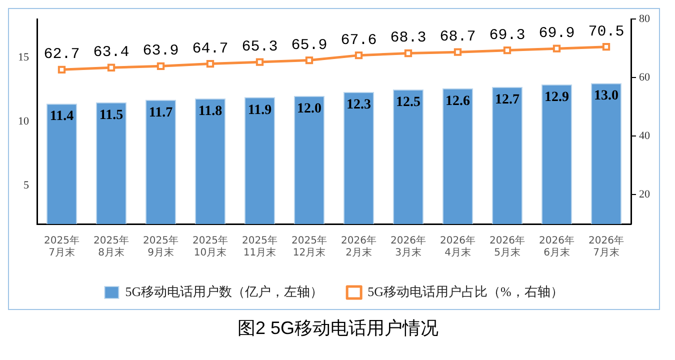  Describe the element at coordinates (224, 291) in the screenshot. I see `legend-label: 5G移动电话用户数（亿户，左轴）` at that location.